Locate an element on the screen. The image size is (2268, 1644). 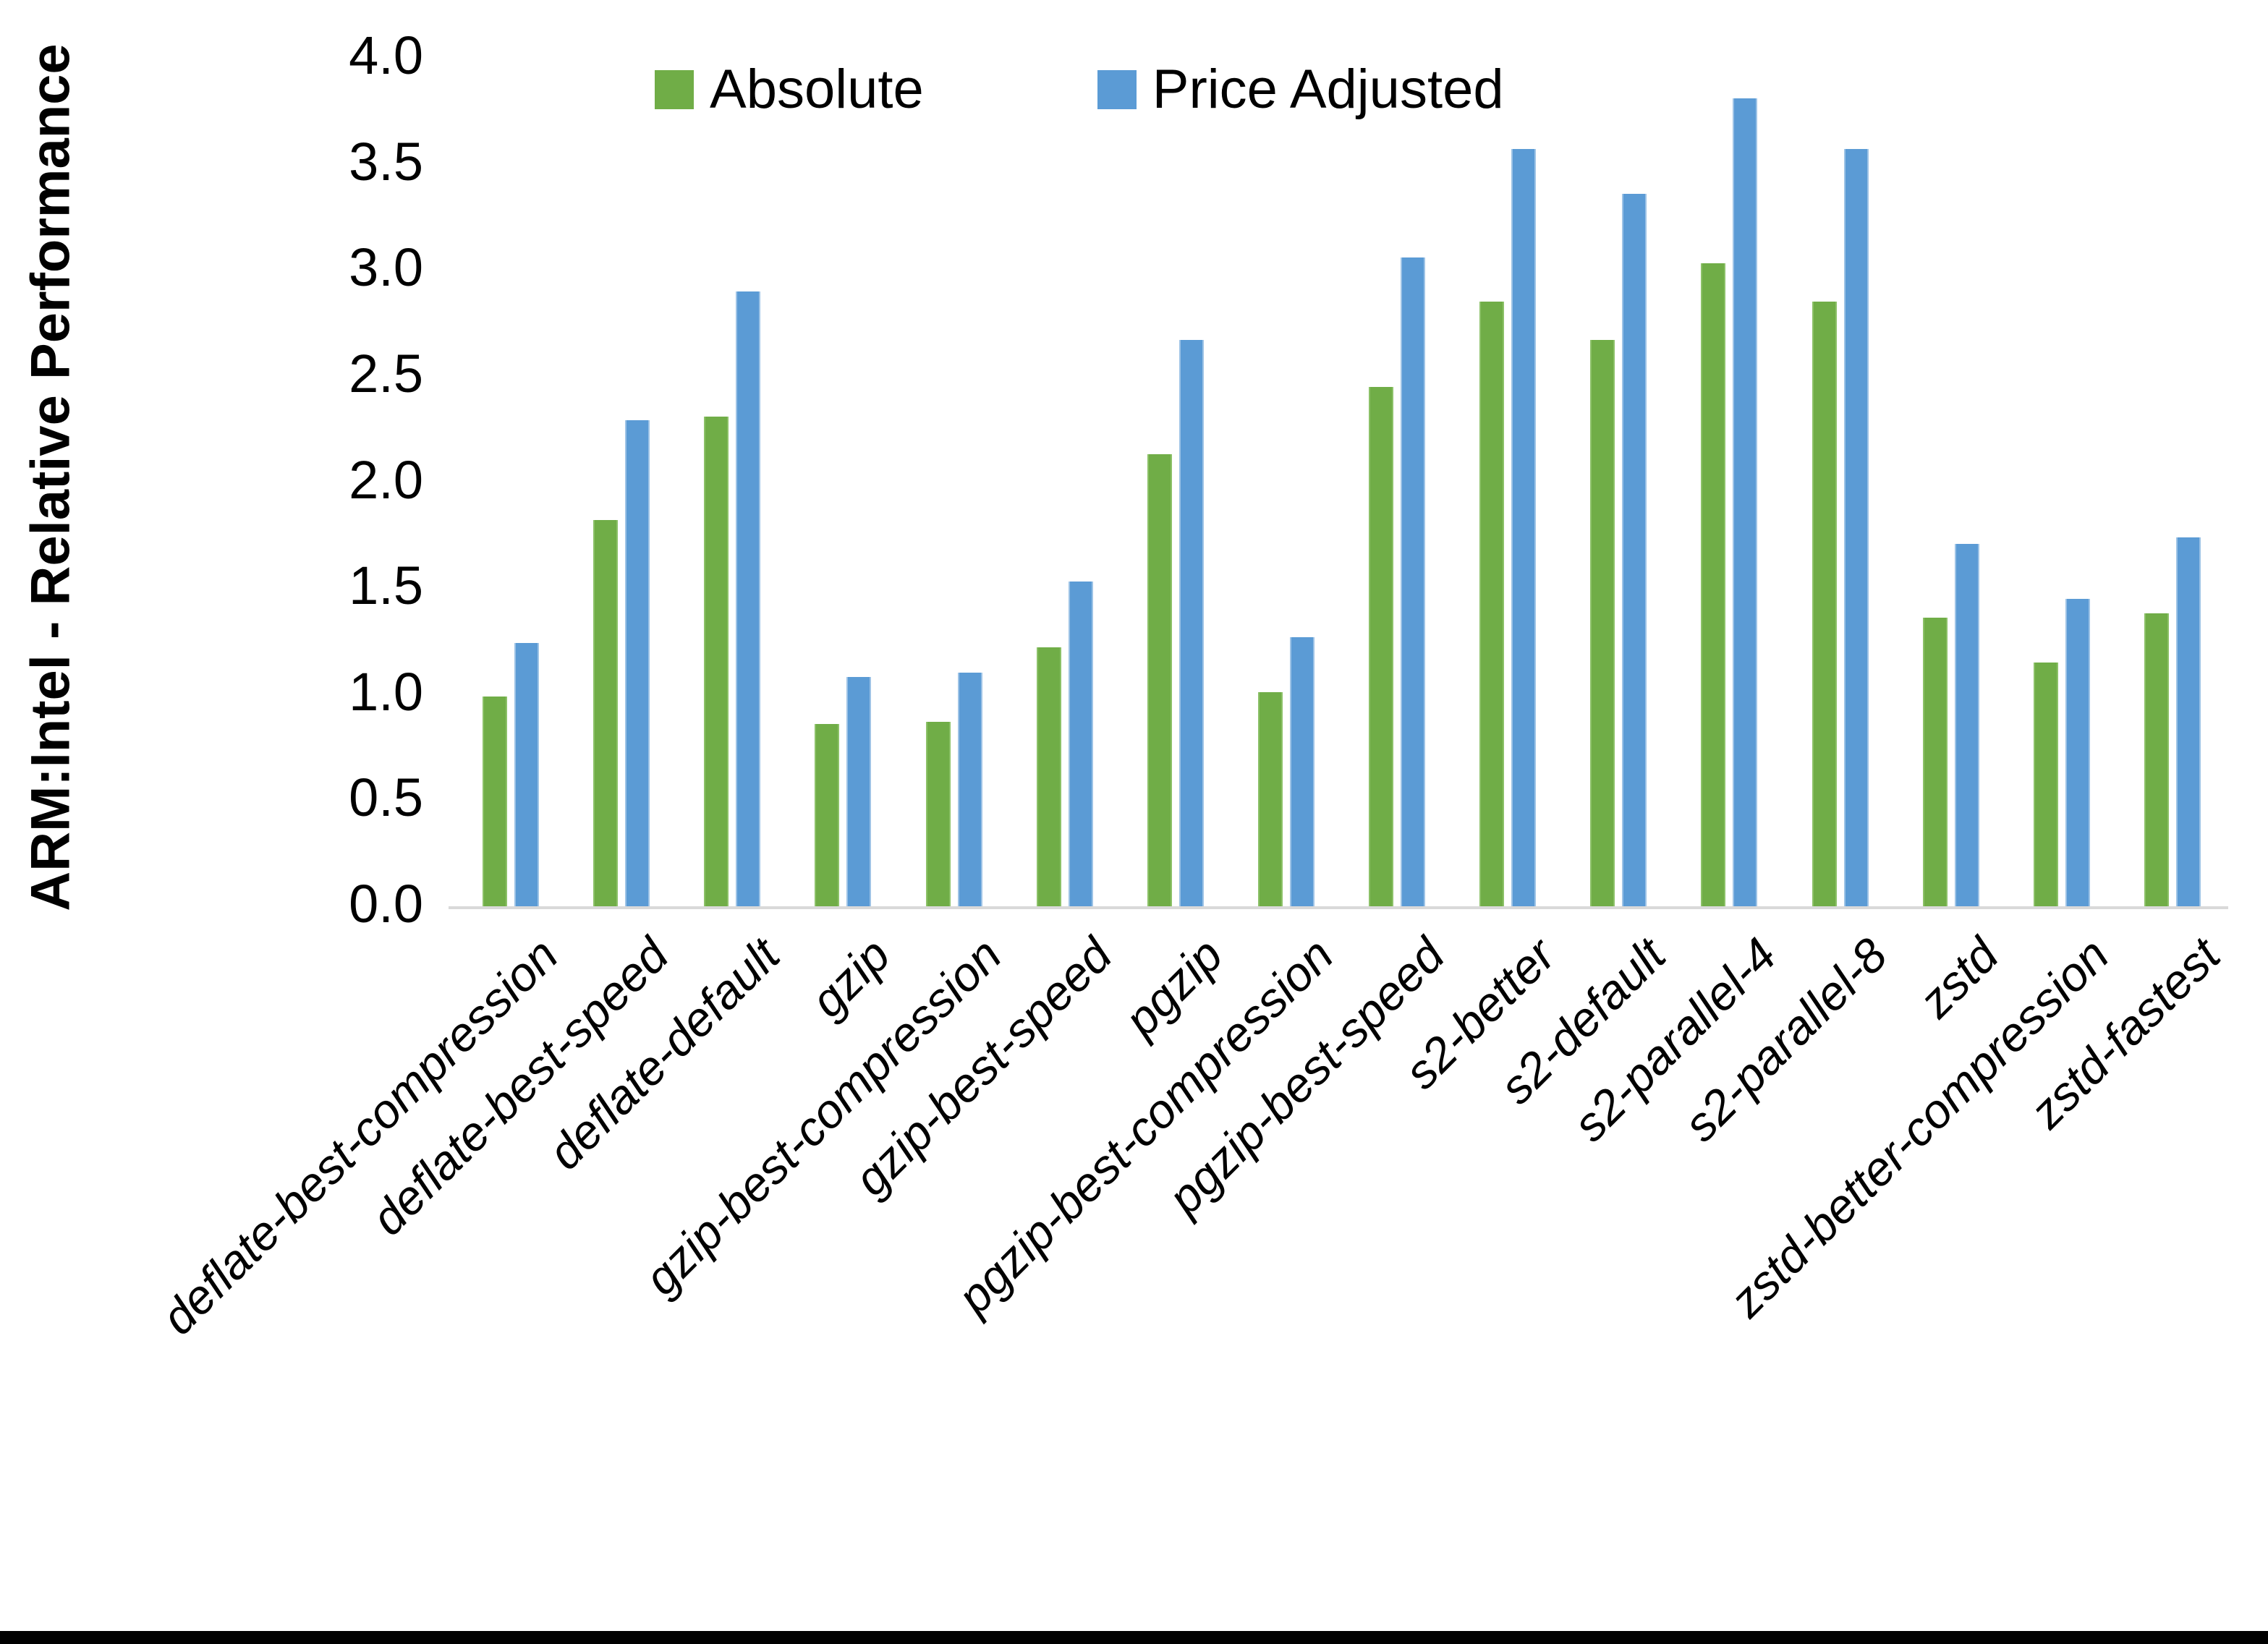
bar-s2-better-price-adjusted is located at coordinates (1524, 527).